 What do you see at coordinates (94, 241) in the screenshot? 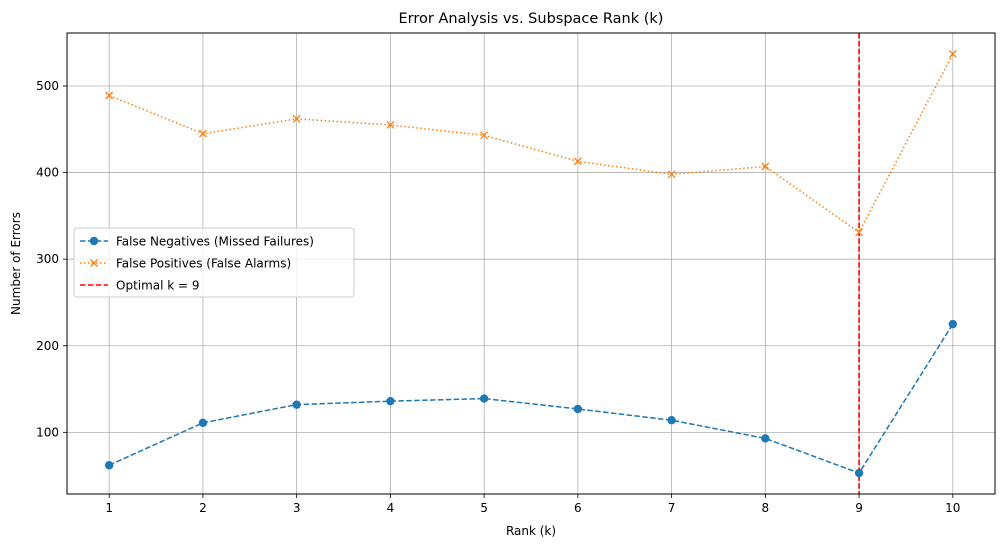
I see `legend-marker-false-negatives` at bounding box center [94, 241].